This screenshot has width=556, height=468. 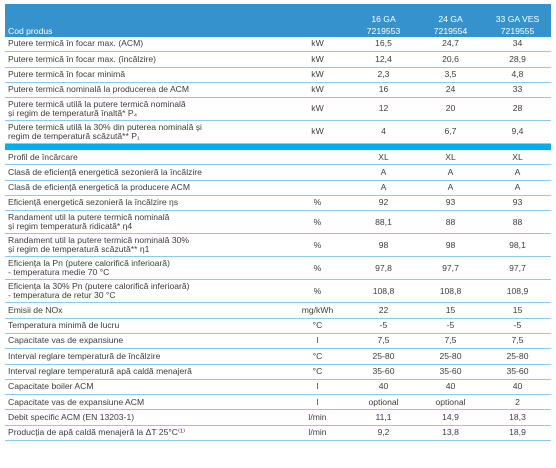 I want to click on row-value: 18,9, so click(x=517, y=433).